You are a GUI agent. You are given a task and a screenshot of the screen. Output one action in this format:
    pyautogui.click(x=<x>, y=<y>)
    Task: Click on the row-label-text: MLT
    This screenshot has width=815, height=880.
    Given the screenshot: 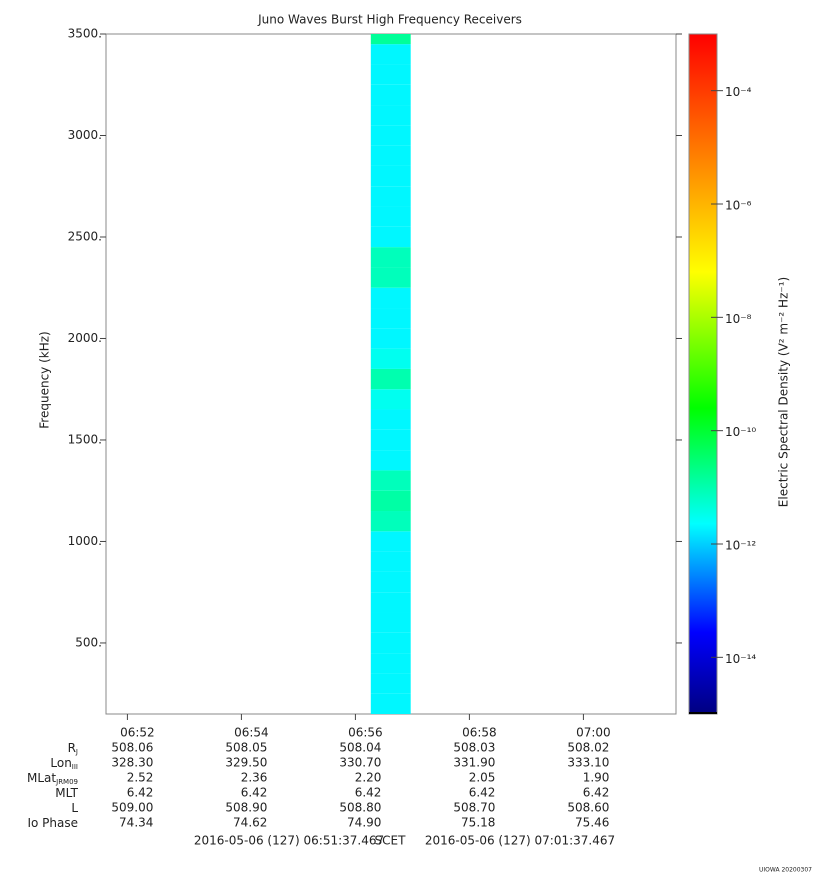 What is the action you would take?
    pyautogui.click(x=66, y=793)
    